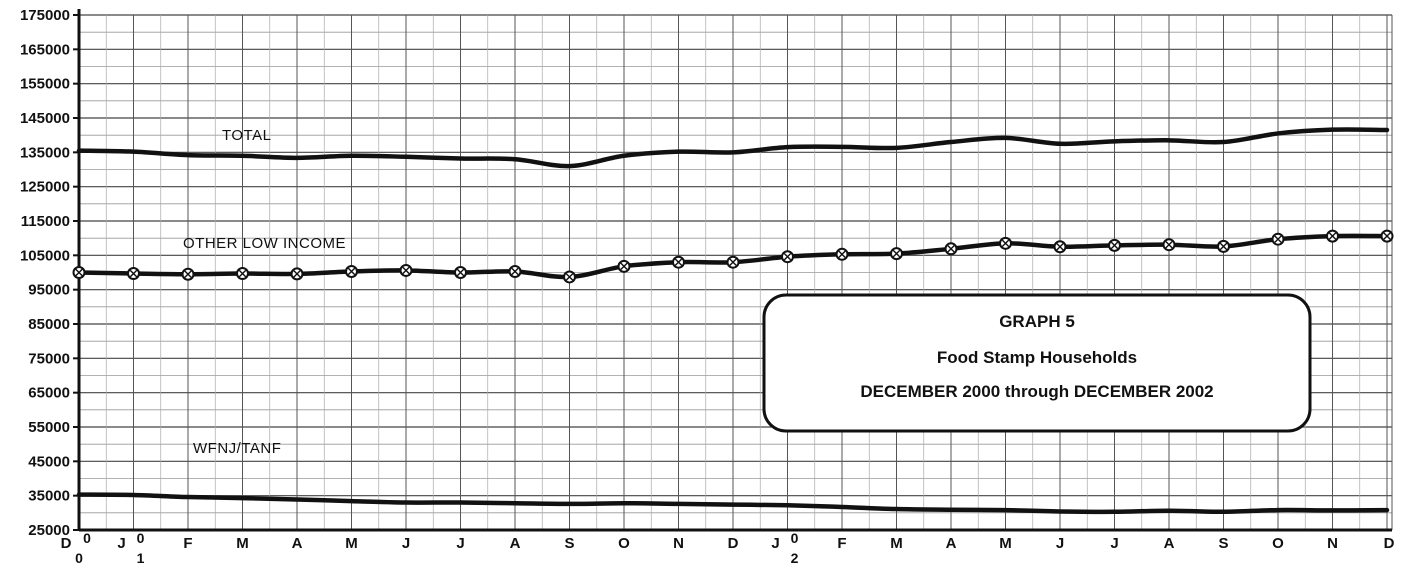 The height and width of the screenshot is (569, 1408). Describe the element at coordinates (1278, 543) in the screenshot. I see `x-tick-label: O` at that location.